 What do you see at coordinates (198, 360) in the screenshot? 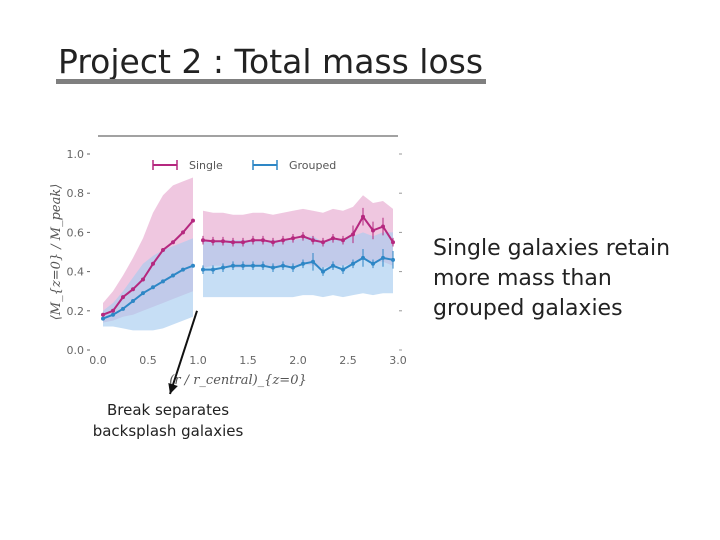
I see `x-tick-label: 1.0` at bounding box center [198, 360].